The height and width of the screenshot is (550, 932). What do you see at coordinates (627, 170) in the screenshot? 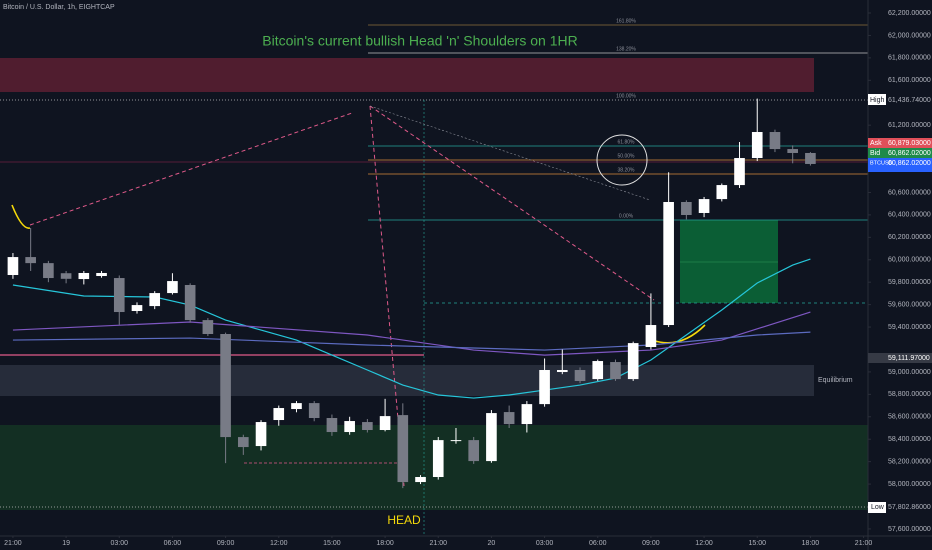
I see `fib-label: 38.20%` at bounding box center [627, 170].